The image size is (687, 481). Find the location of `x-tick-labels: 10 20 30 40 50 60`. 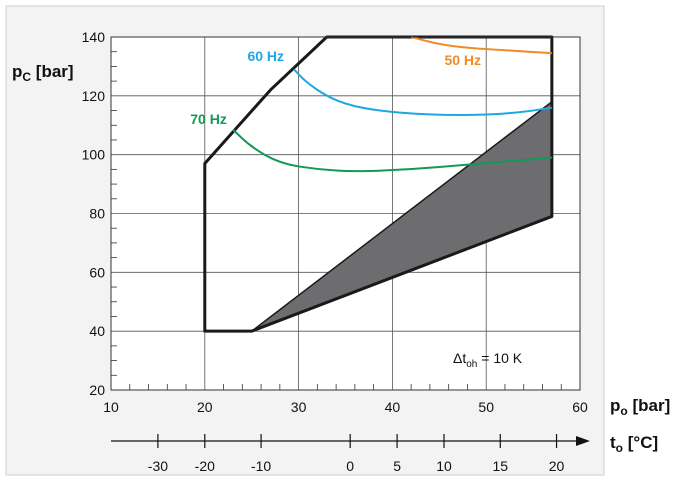

x-tick-labels: 10 20 30 40 50 60 is located at coordinates (345, 407).